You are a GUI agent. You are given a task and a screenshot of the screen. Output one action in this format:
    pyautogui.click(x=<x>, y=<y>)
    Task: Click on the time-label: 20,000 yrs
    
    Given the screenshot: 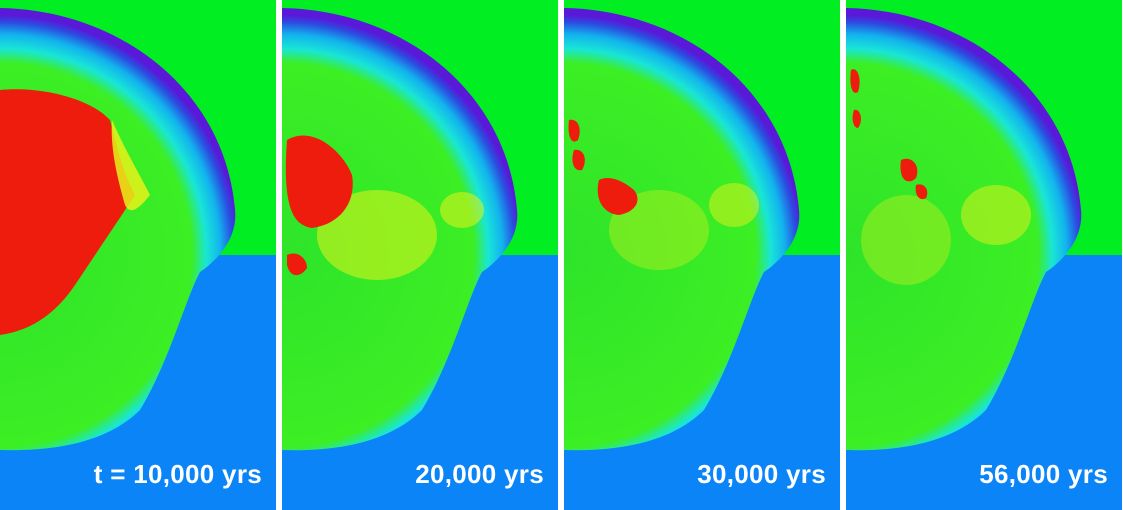 What is the action you would take?
    pyautogui.click(x=479, y=474)
    